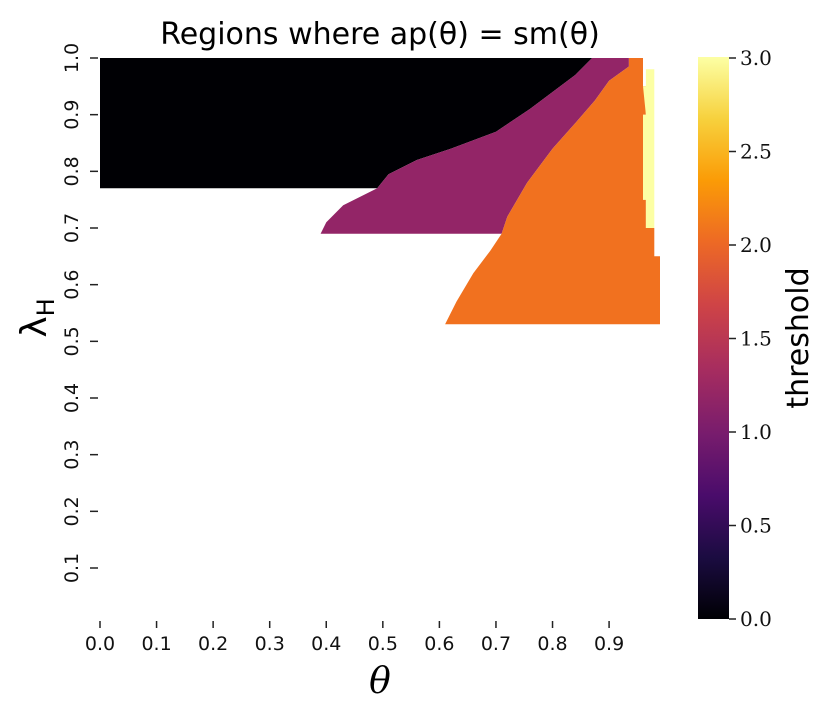 This screenshot has width=830, height=717. I want to click on x-tick-label: 0.1, so click(156, 644).